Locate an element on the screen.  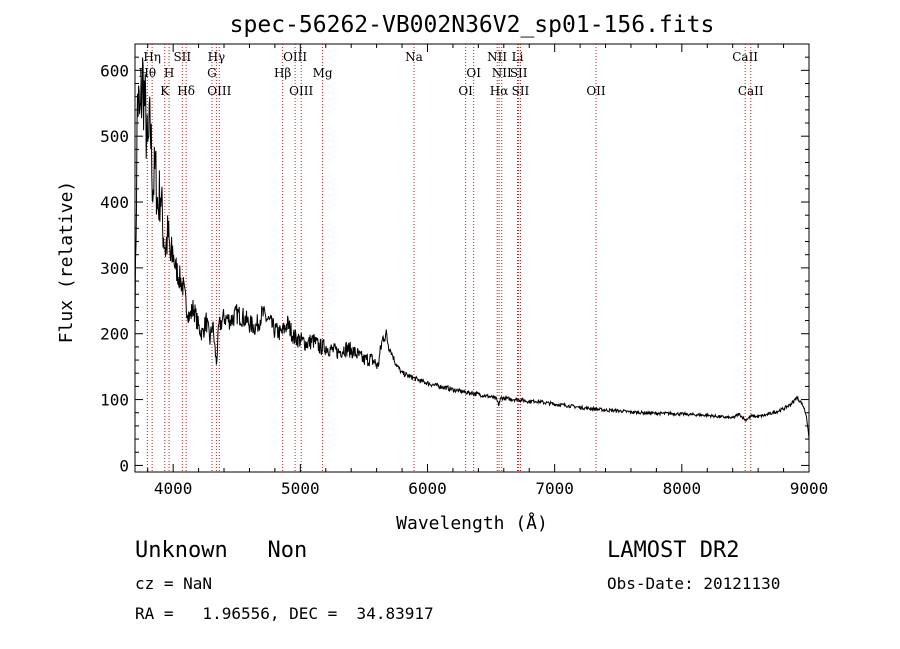
line-label: Hγ is located at coordinates (217, 57).